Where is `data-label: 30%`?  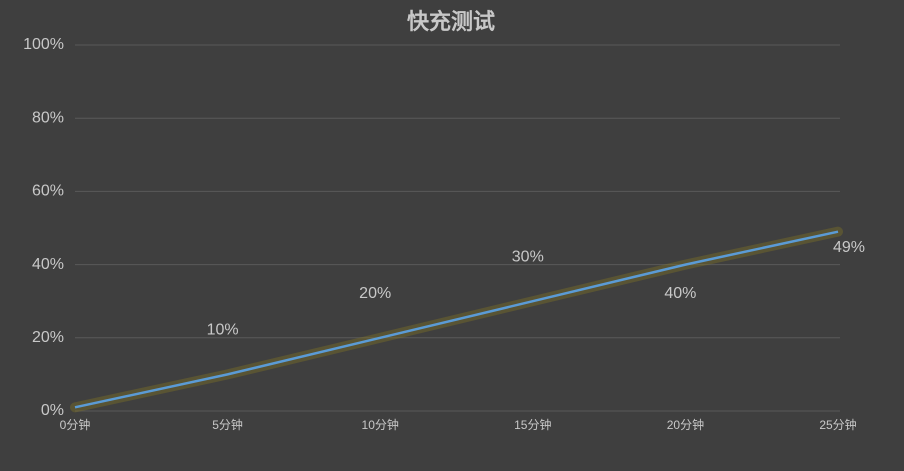
data-label: 30% is located at coordinates (528, 256).